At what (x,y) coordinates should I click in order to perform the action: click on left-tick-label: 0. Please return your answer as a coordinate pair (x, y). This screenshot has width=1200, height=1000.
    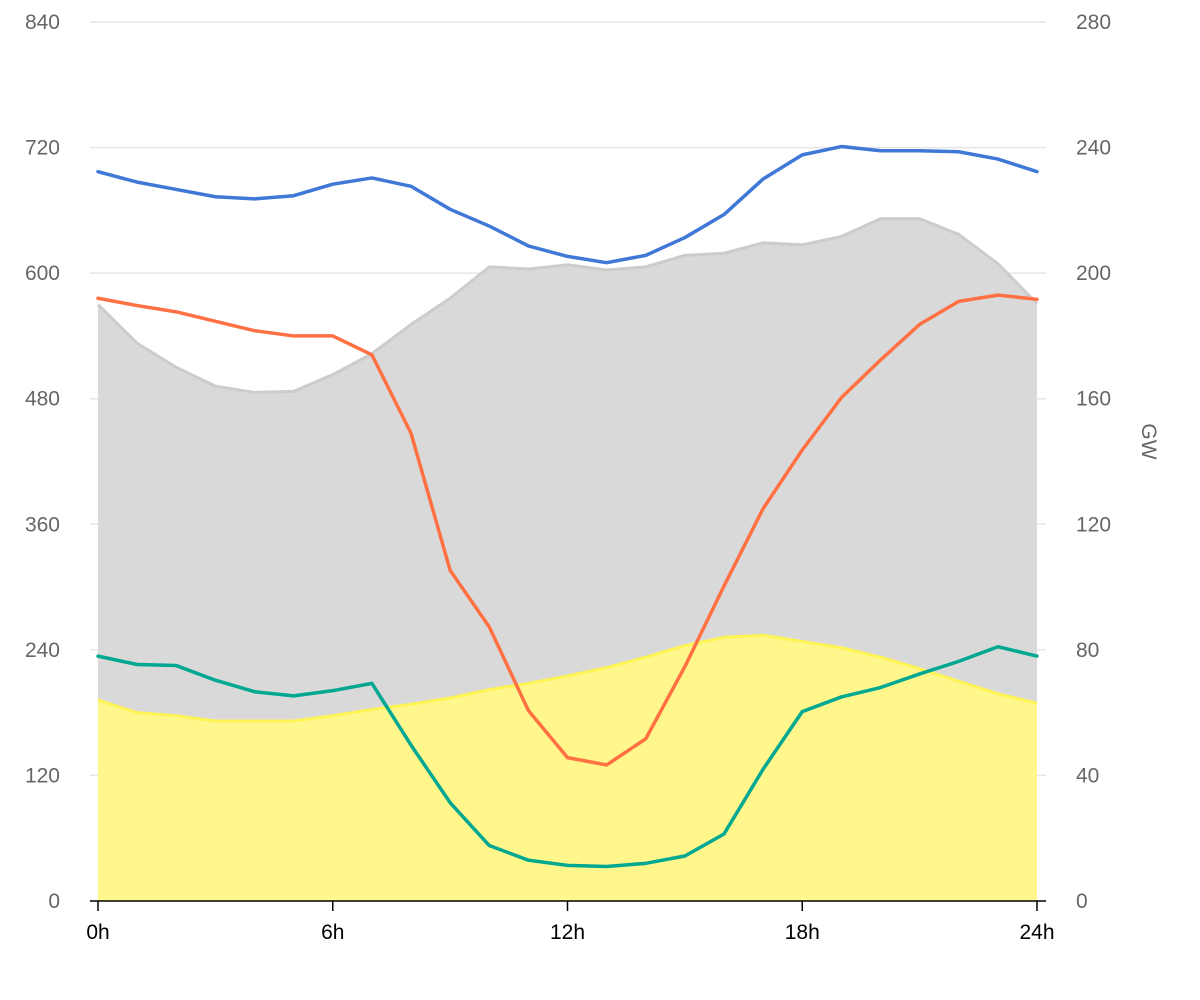
    Looking at the image, I should click on (54, 901).